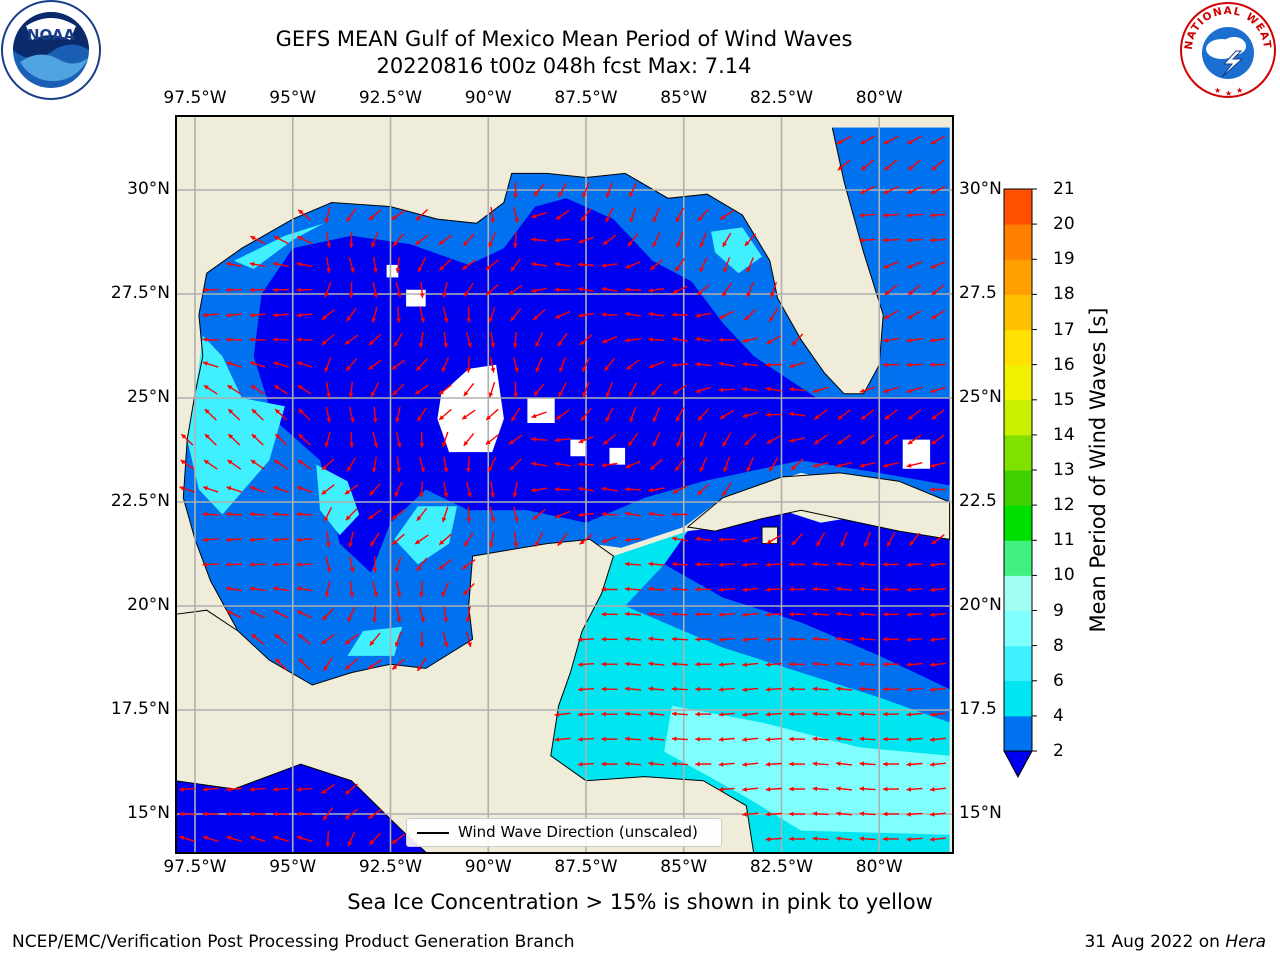 The width and height of the screenshot is (1280, 960). Describe the element at coordinates (292, 98) in the screenshot. I see `lon-tick-label-top: 95°W` at that location.